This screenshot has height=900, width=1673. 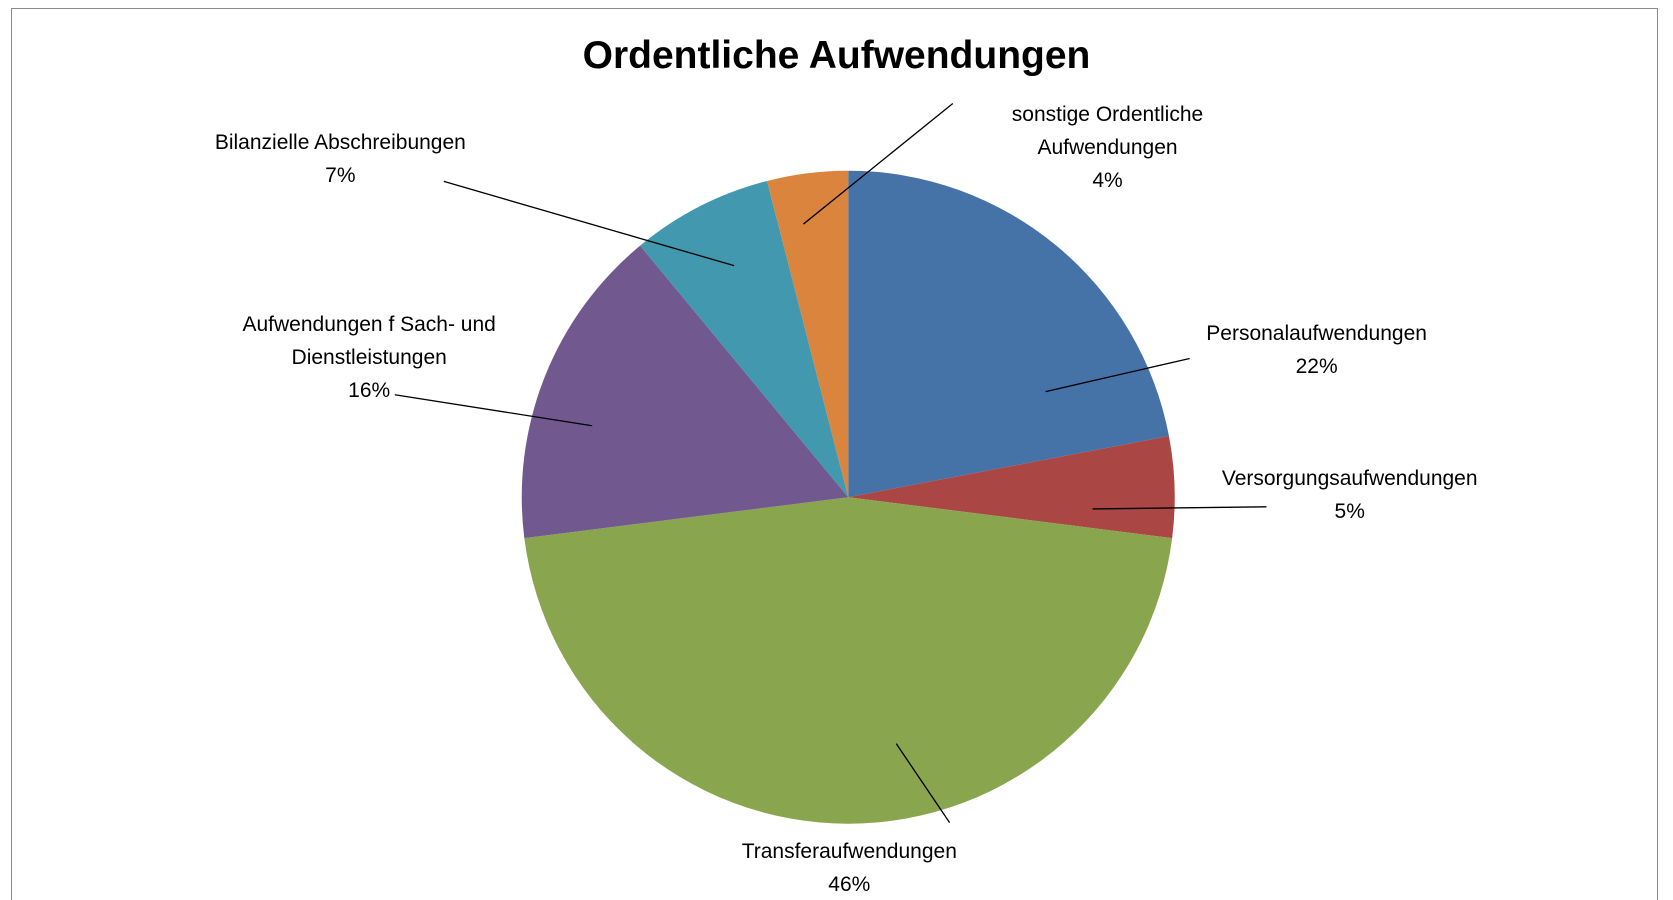 I want to click on value-label: 46%, so click(x=849, y=885).